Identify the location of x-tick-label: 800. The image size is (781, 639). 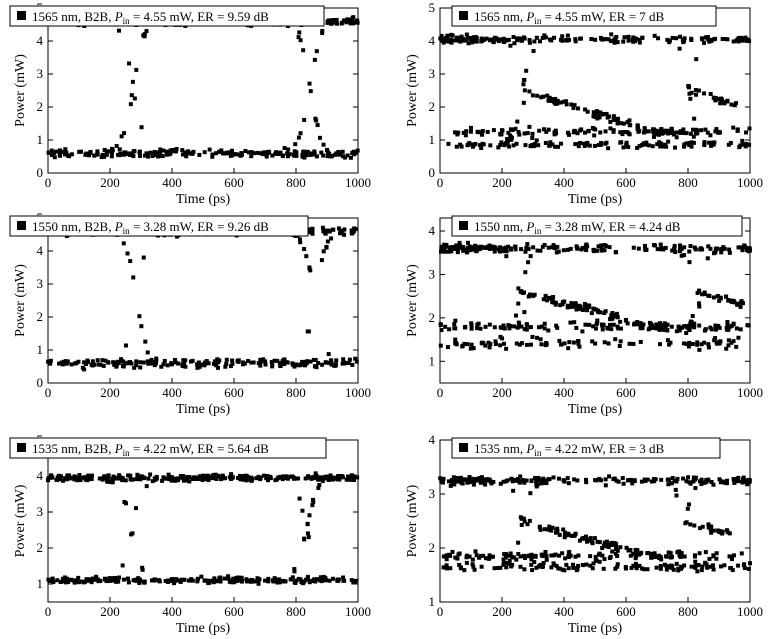
(296, 182).